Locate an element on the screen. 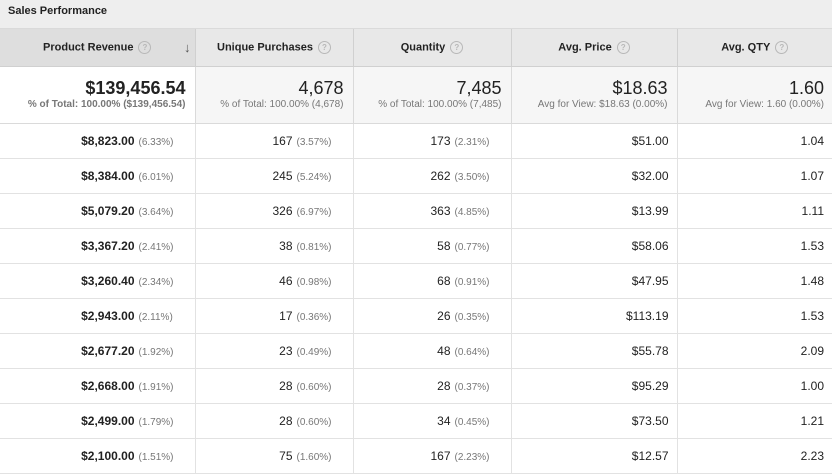 The height and width of the screenshot is (474, 832). product-revenue-value: $8,384.00 is located at coordinates (108, 175).